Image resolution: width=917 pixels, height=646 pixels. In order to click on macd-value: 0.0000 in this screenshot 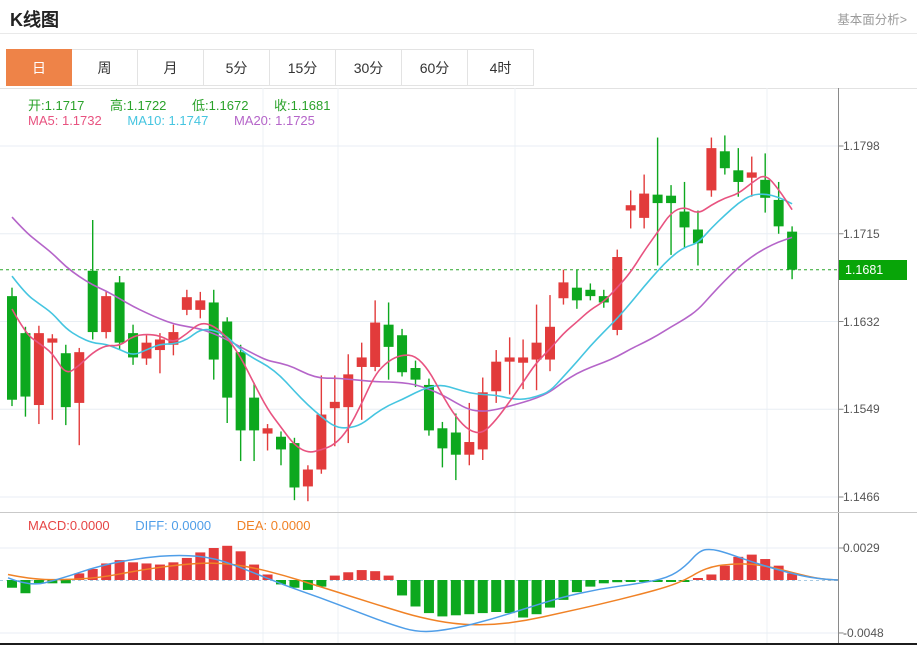, I will do `click(89, 525)`.